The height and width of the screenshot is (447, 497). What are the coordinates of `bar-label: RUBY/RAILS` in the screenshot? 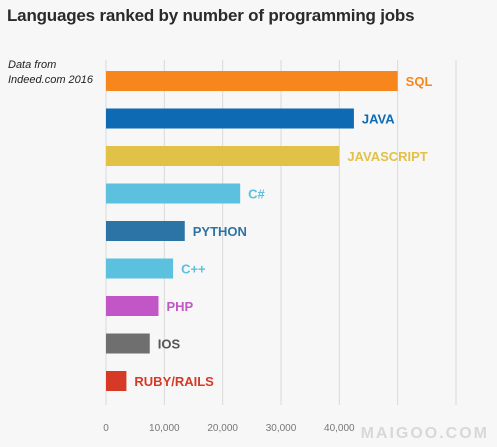 It's located at (174, 381).